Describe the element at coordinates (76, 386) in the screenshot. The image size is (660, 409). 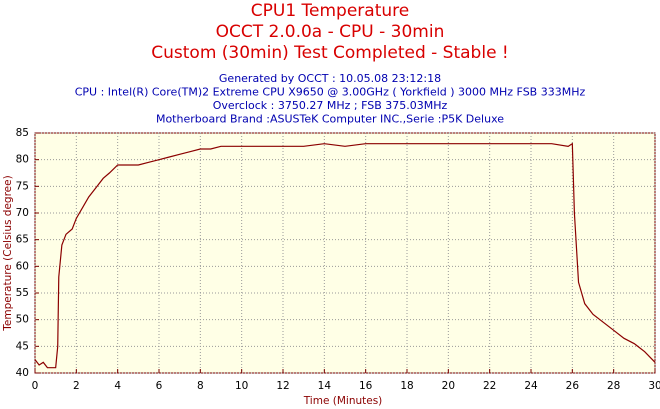
I see `x-tick-label: 2` at that location.